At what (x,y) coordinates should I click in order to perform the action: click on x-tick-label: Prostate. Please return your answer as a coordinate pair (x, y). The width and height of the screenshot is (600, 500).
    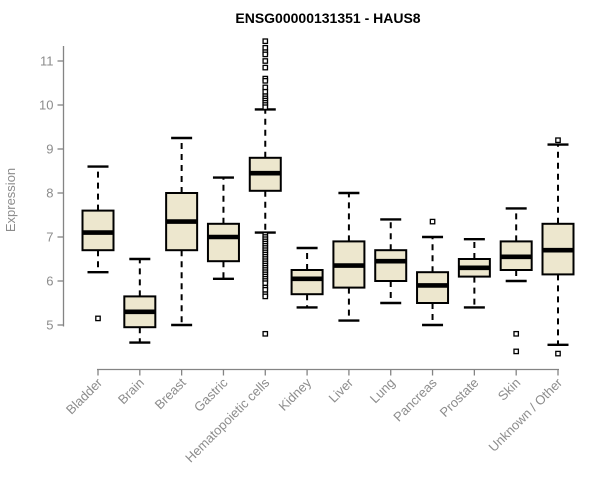
    Looking at the image, I should click on (459, 397).